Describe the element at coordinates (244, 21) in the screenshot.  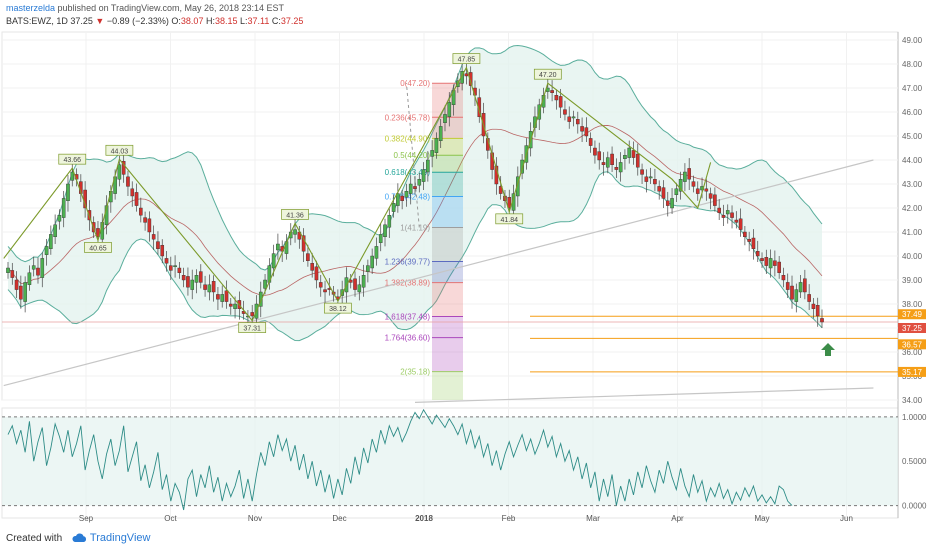
I see `low-label: L:` at that location.